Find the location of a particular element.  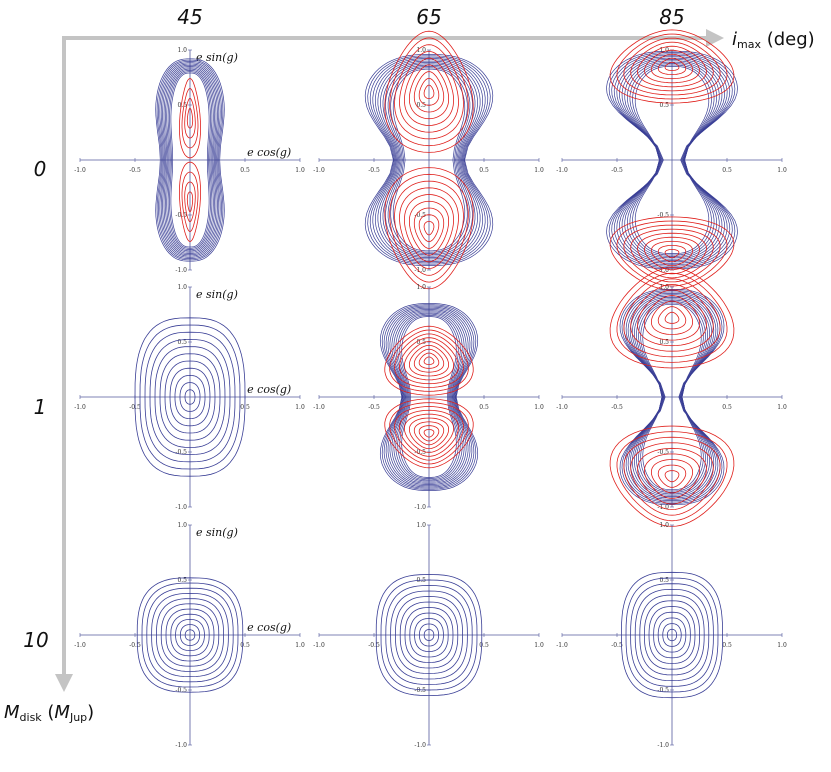

imax-title-unit: (deg) is located at coordinates (788, 39).